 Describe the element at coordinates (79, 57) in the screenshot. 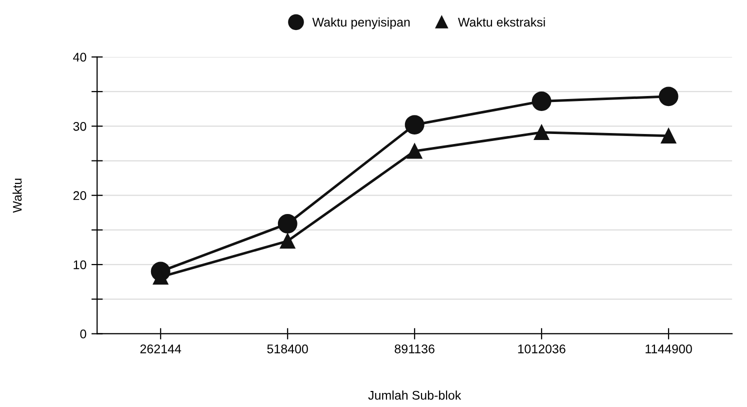

I see `y-tick-label: 40` at that location.